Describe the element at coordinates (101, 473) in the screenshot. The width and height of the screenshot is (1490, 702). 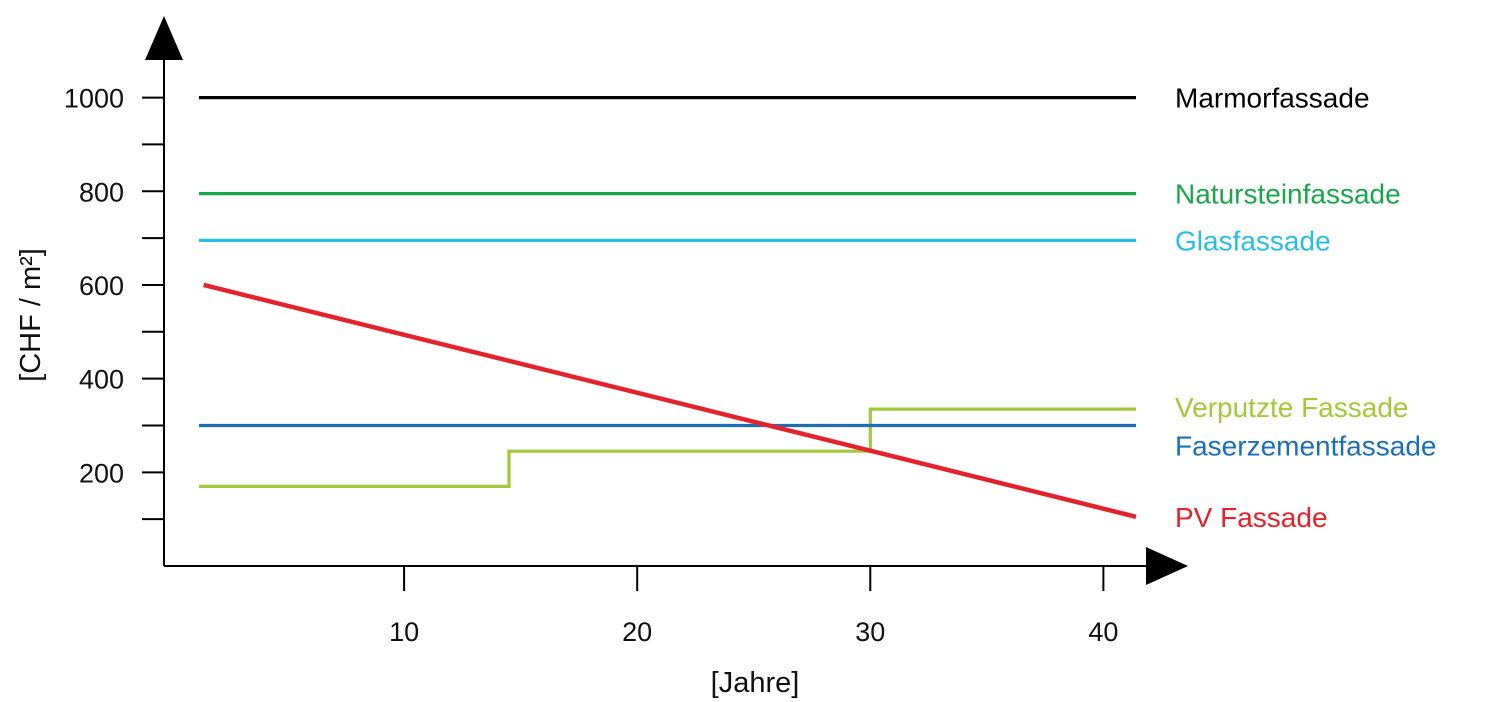
I see `y-tick-label: 200` at that location.